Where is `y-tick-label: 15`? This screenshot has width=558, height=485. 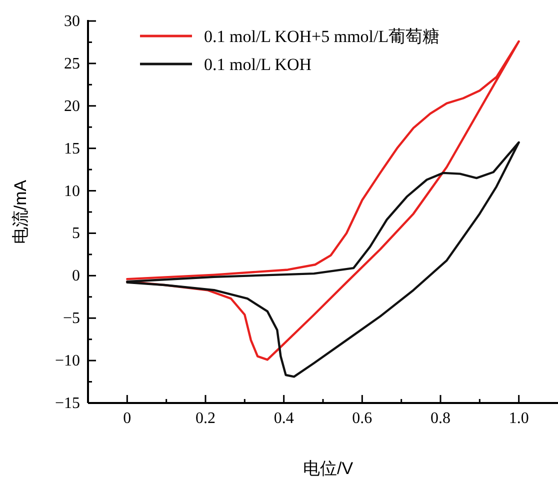
y-tick-label: 15 is located at coordinates (72, 149).